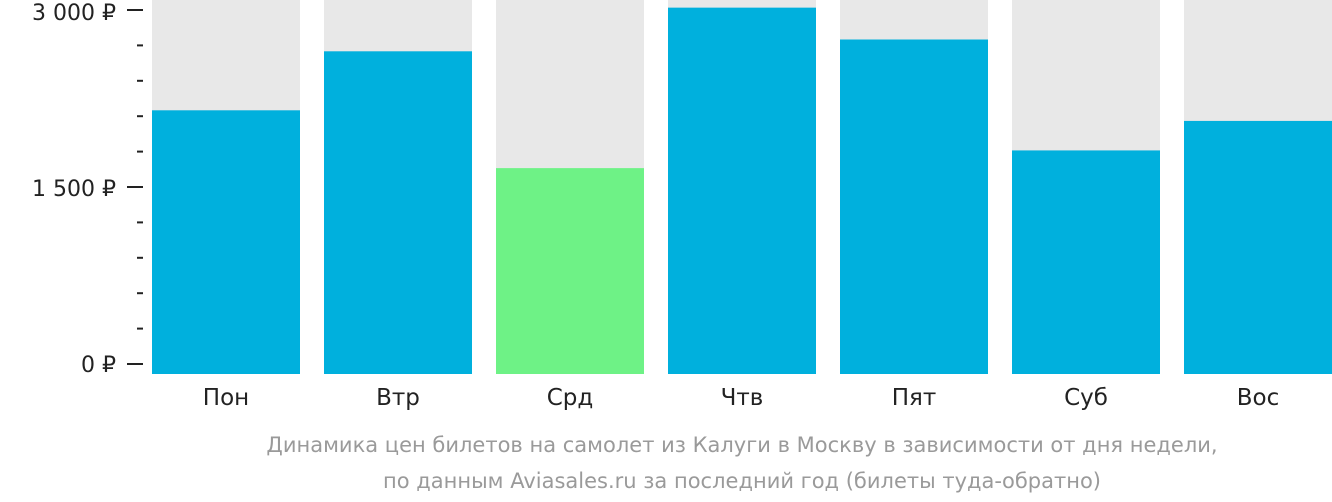  What do you see at coordinates (398, 213) in the screenshot?
I see `bar-tue` at bounding box center [398, 213].